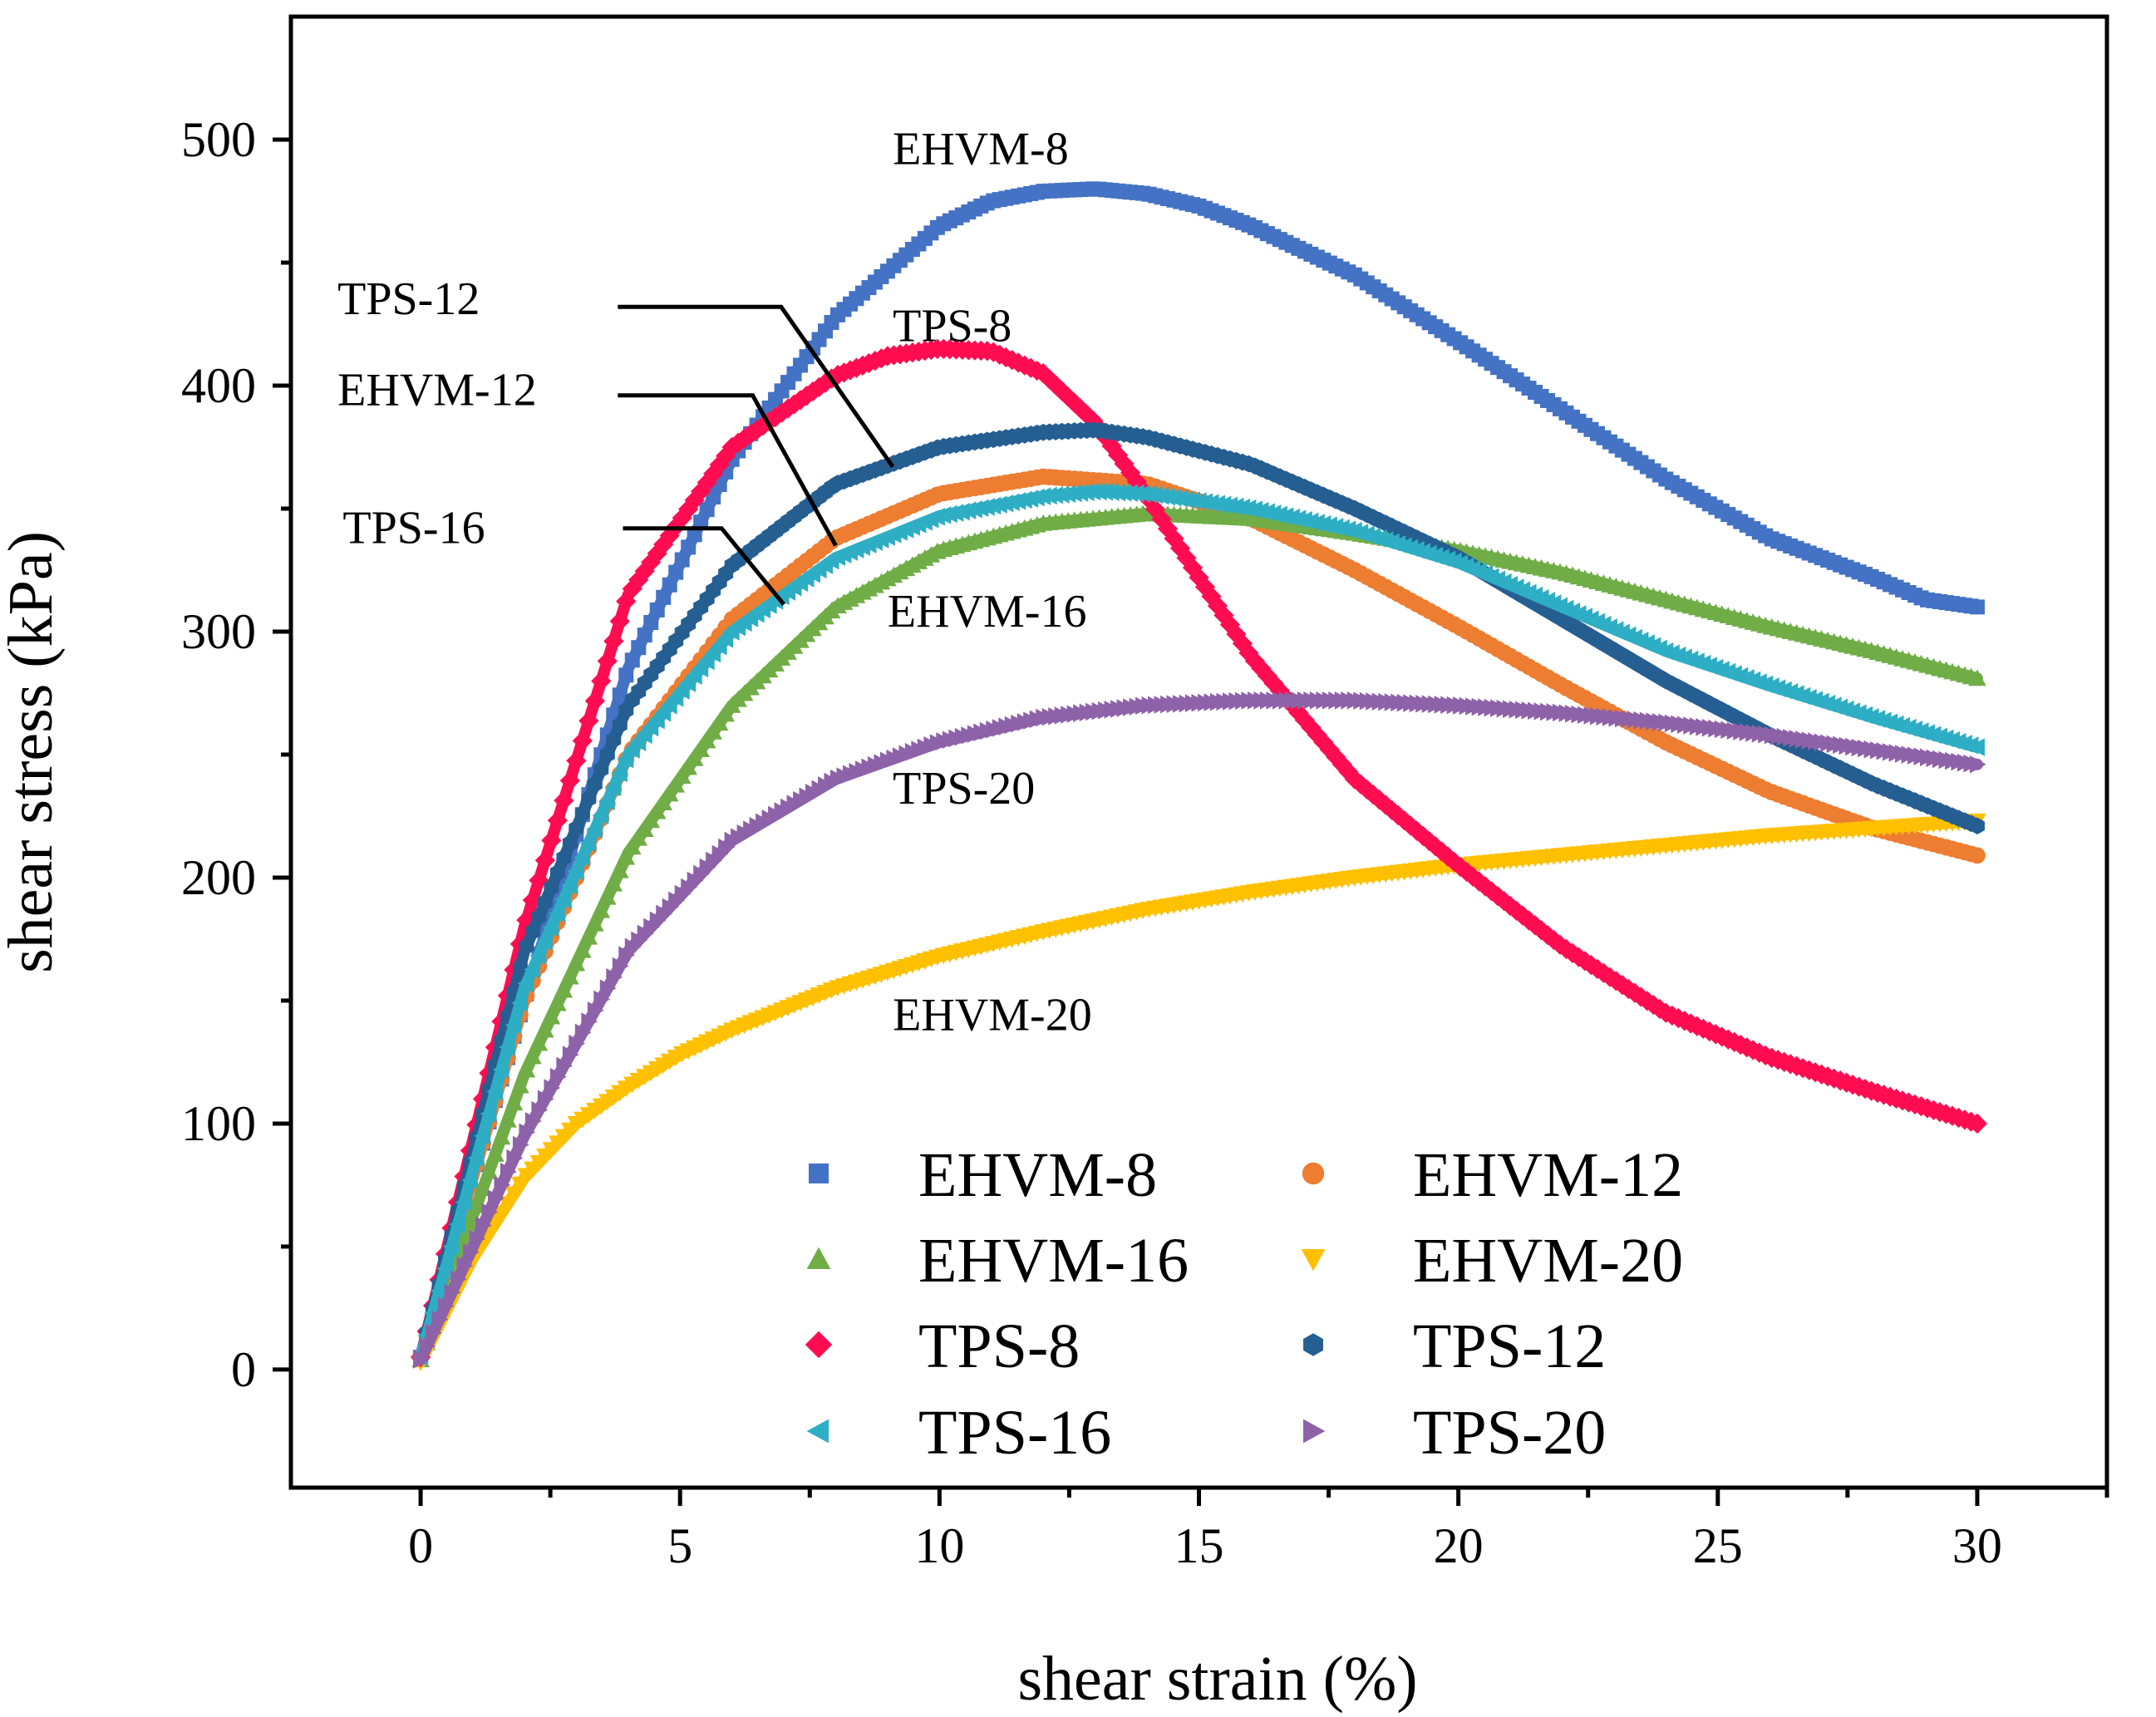 The height and width of the screenshot is (1717, 2156). I want to click on legend-item-ehvm-8: EHVM-8, so click(983, 1175).